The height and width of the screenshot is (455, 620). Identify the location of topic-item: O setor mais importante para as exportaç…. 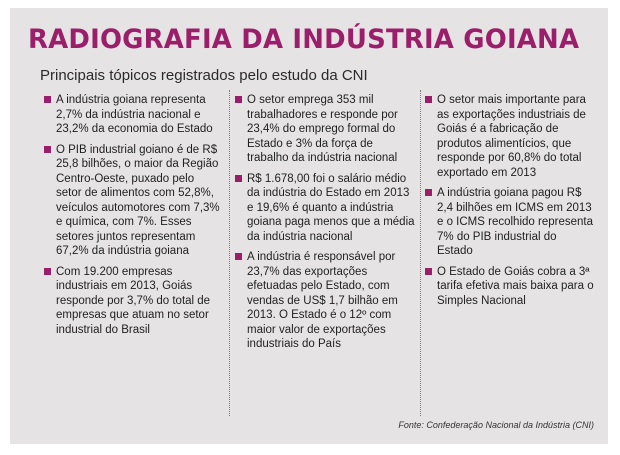
(510, 136).